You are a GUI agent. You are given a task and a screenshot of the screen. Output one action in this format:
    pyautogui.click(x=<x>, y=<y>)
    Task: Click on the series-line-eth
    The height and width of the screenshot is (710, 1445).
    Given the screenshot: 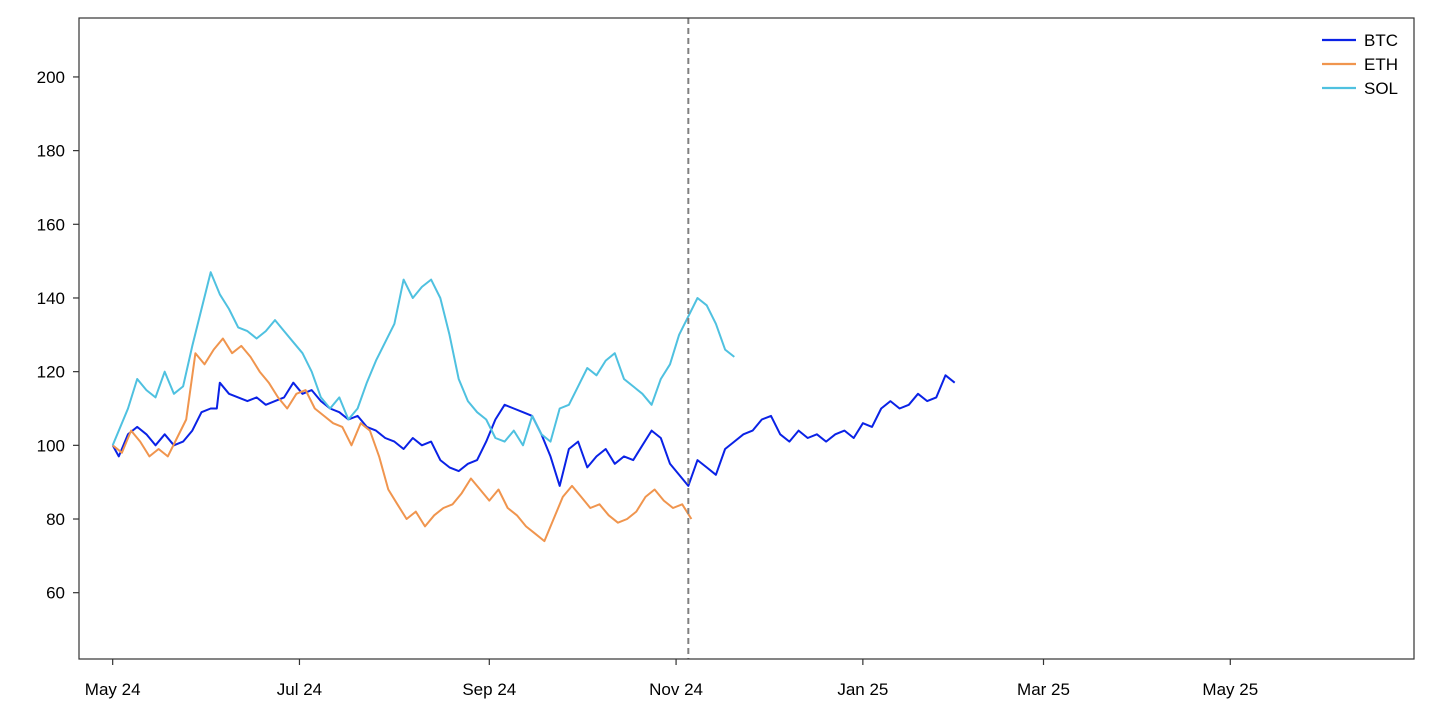 What is the action you would take?
    pyautogui.click(x=402, y=440)
    